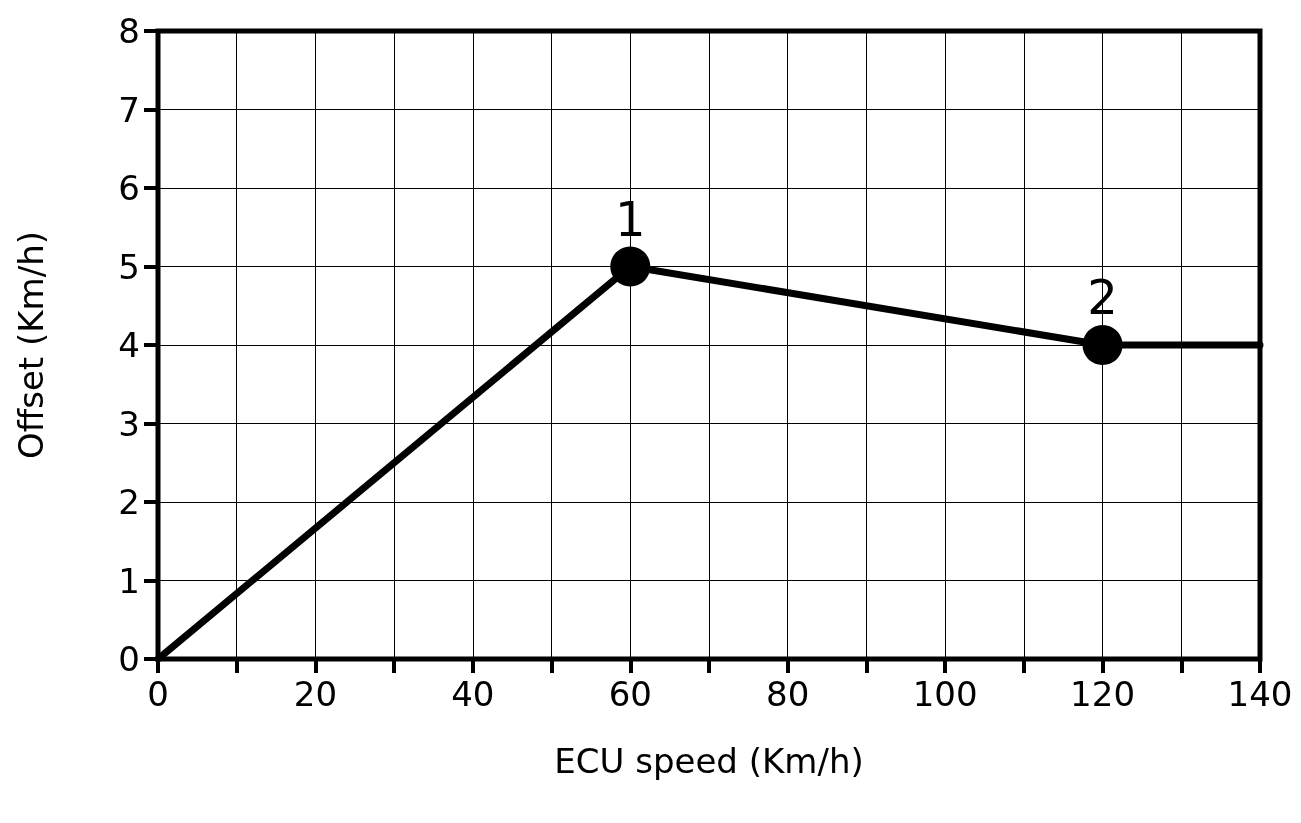  What do you see at coordinates (129, 502) in the screenshot?
I see `y-tick-label: 2` at bounding box center [129, 502].